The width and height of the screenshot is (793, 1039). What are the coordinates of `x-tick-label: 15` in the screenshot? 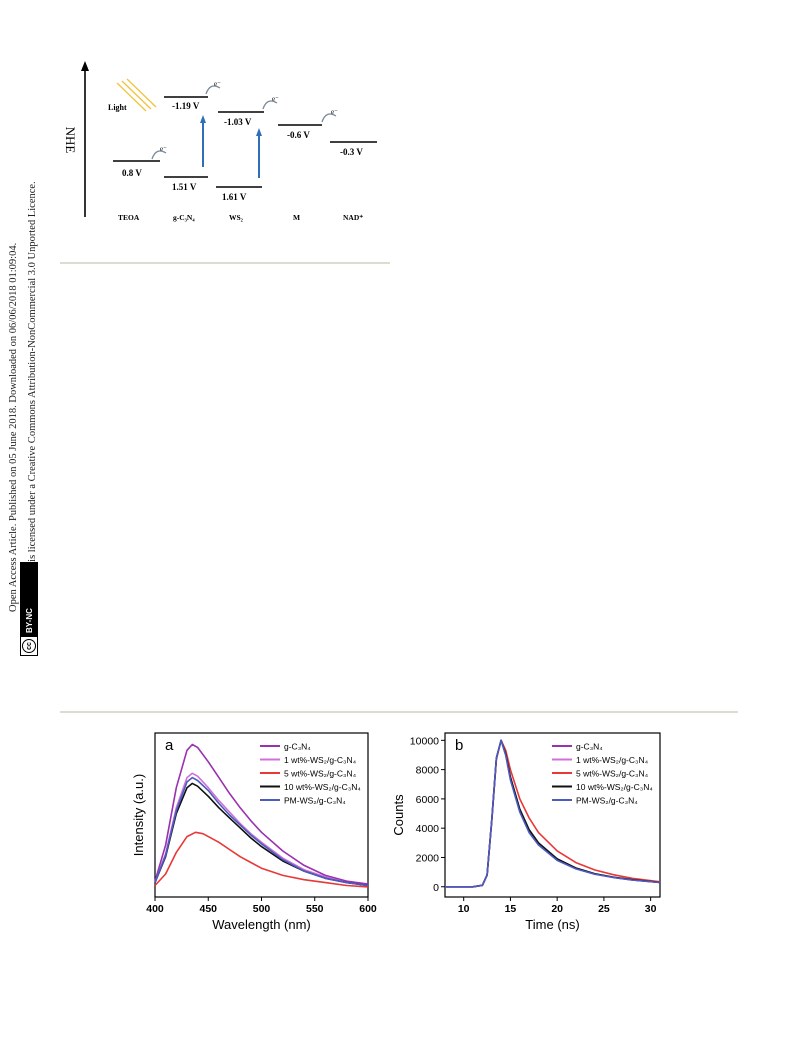 It's located at (511, 909).